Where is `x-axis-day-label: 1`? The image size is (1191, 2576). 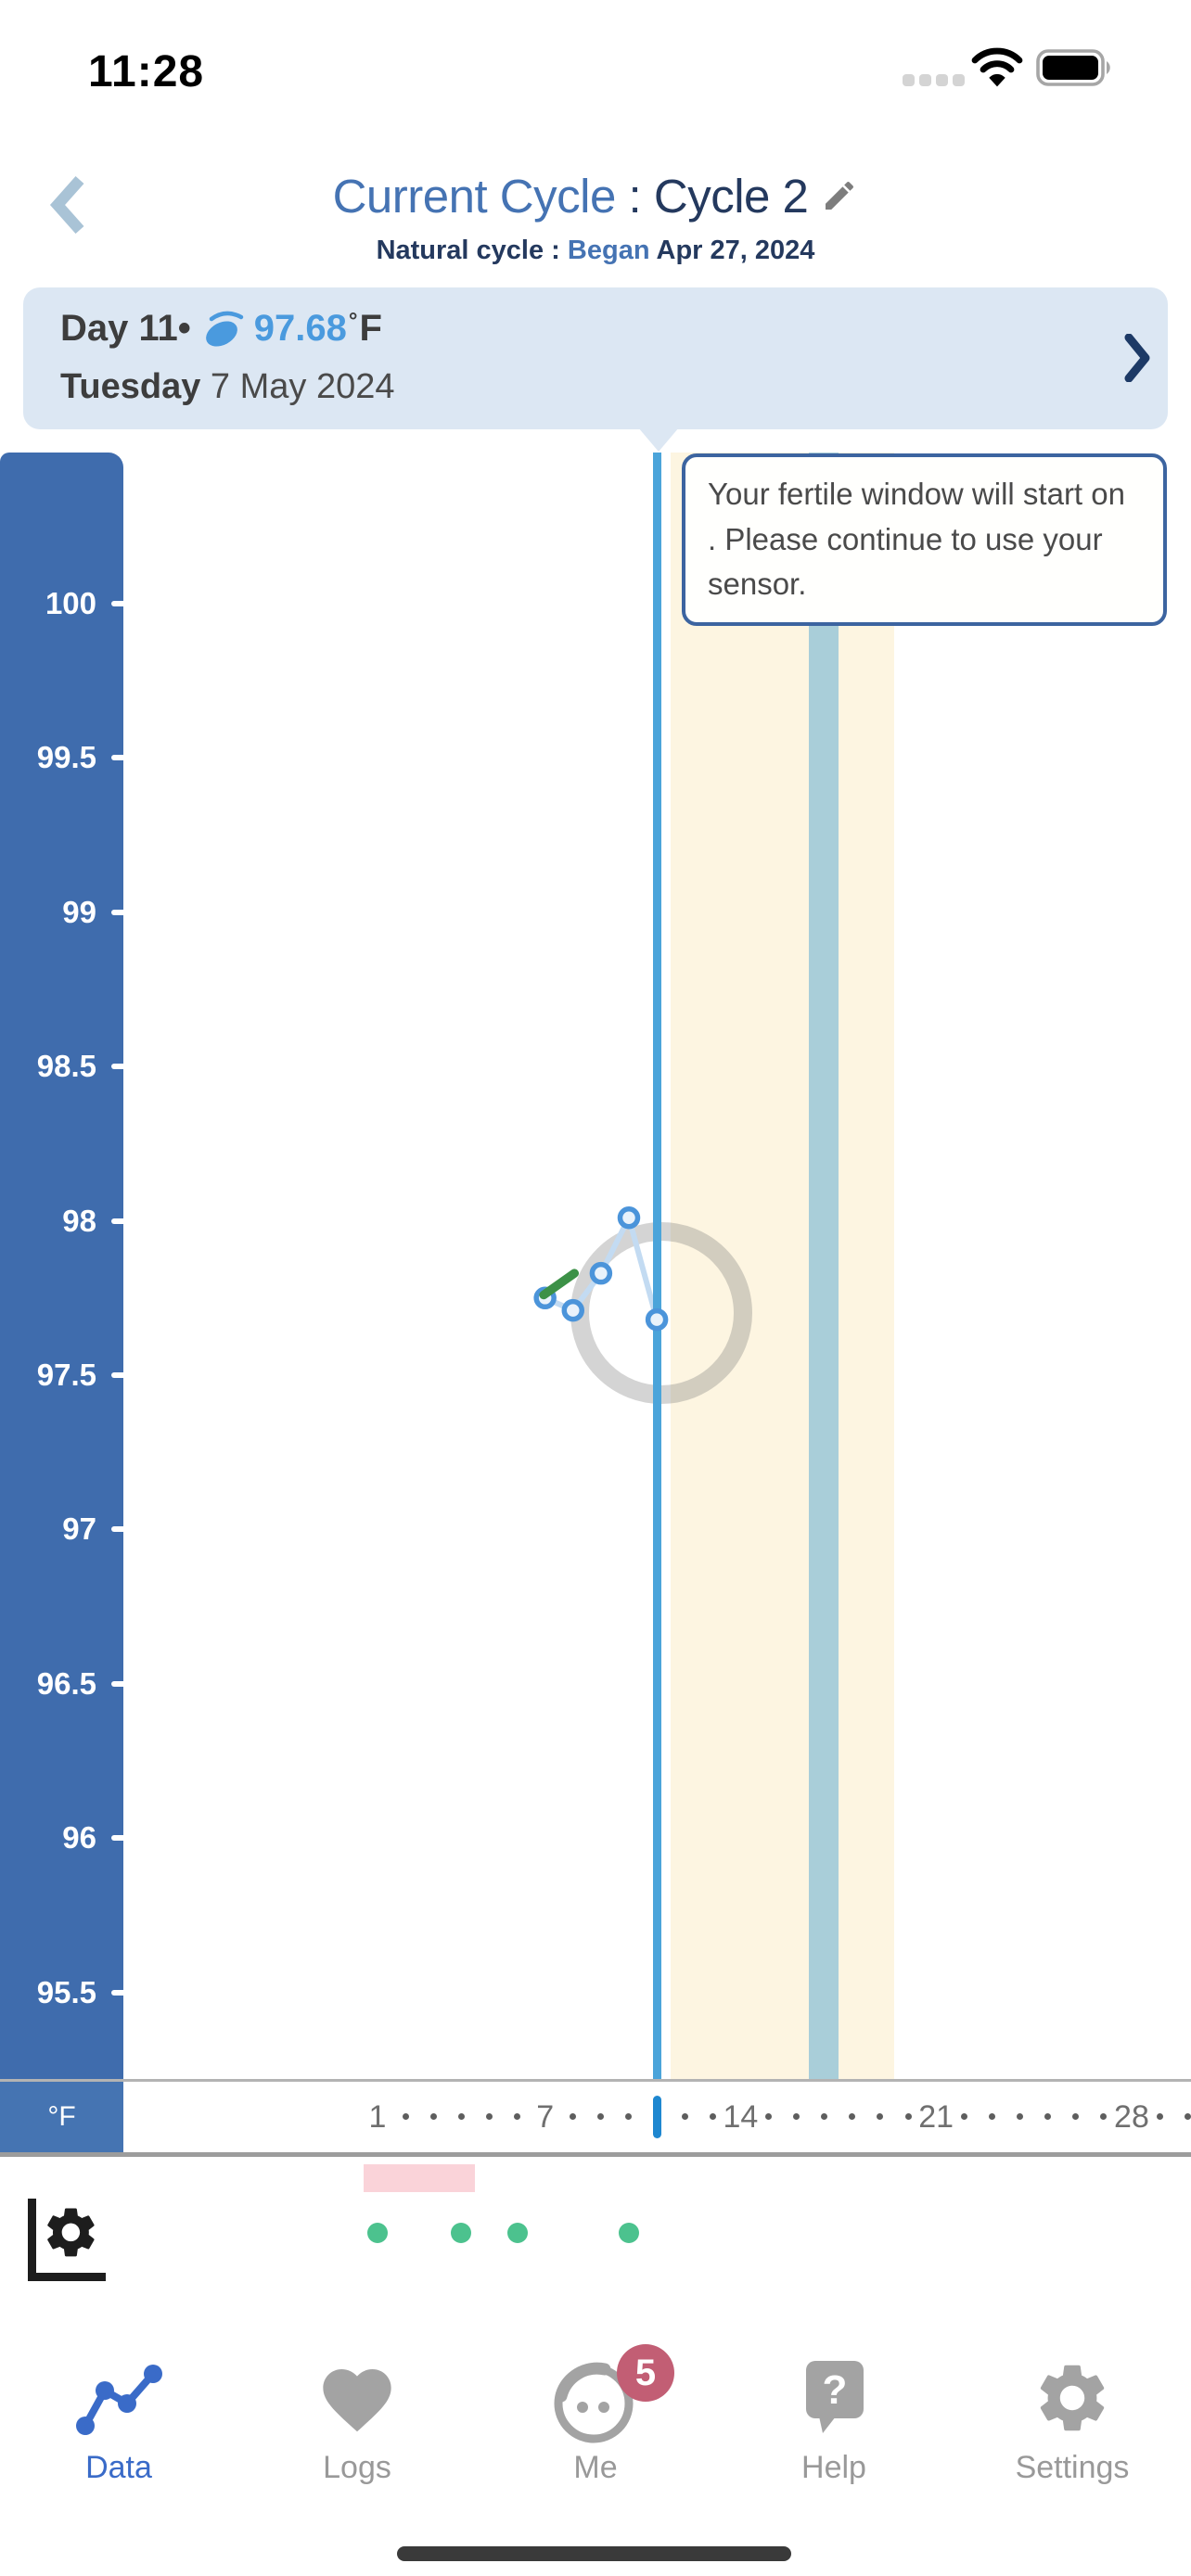
x-axis-day-label: 1 is located at coordinates (377, 2117).